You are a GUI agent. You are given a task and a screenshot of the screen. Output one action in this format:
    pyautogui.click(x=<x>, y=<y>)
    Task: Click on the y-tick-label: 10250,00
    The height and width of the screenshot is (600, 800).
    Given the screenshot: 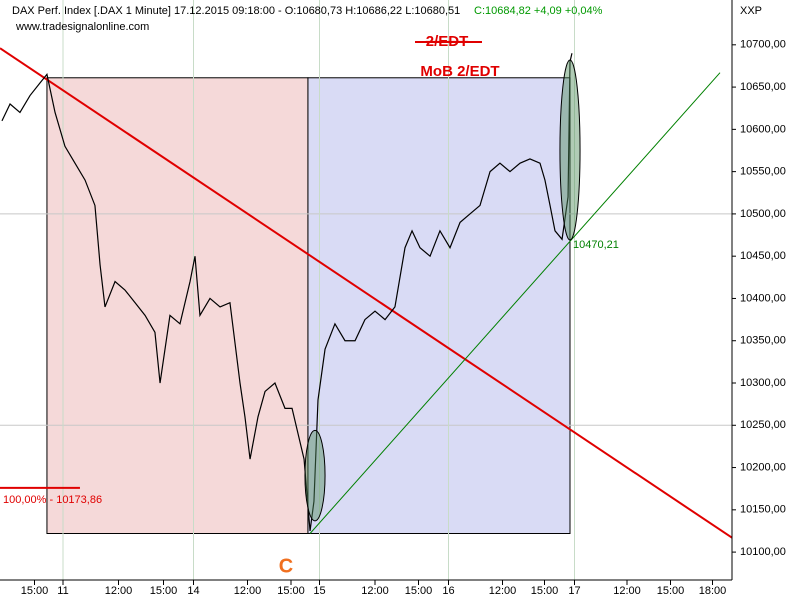 What is the action you would take?
    pyautogui.click(x=763, y=425)
    